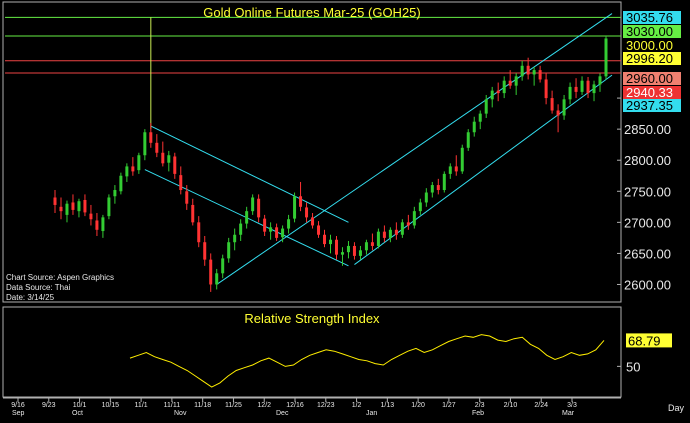  I want to click on x-tick-label: 1/20, so click(418, 405).